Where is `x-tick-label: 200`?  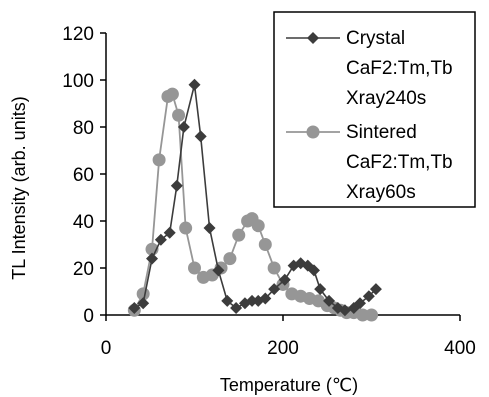
x-tick-label: 200 is located at coordinates (283, 348).